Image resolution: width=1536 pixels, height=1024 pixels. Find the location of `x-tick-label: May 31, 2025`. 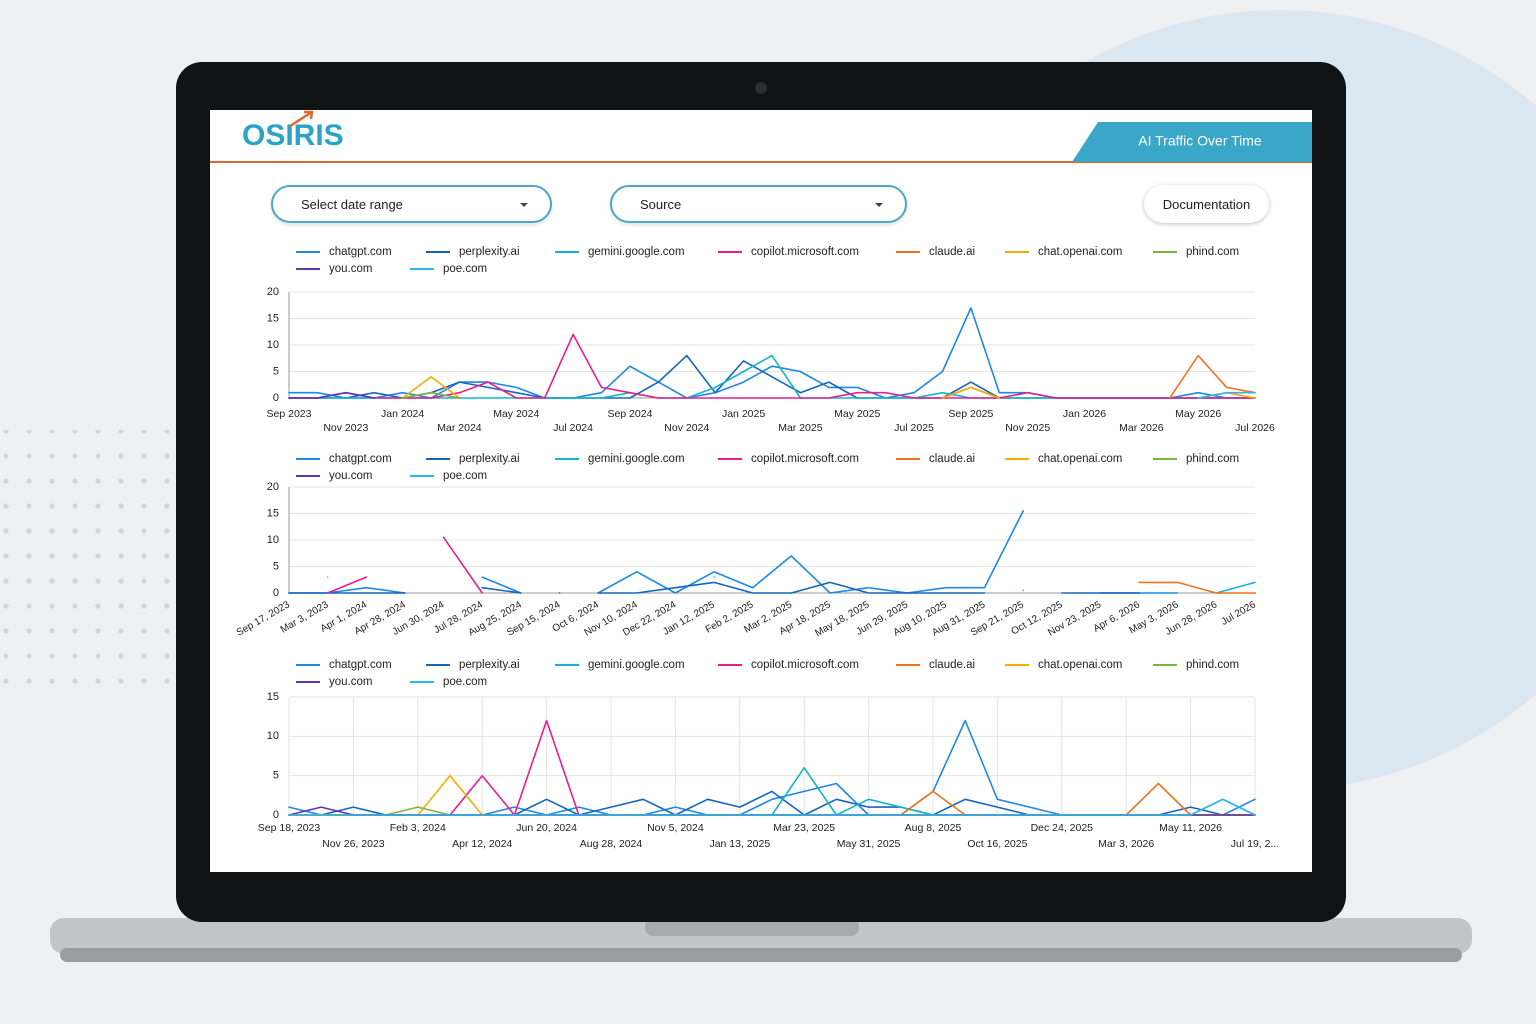

x-tick-label: May 31, 2025 is located at coordinates (869, 844).